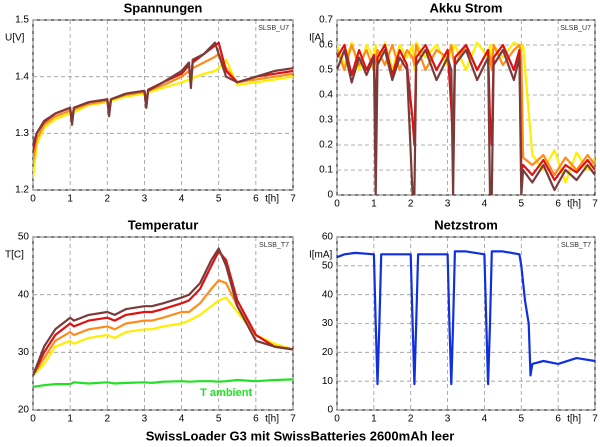 The image size is (600, 447). Describe the element at coordinates (22, 190) in the screenshot. I see `y-tick-label: 1.2` at that location.